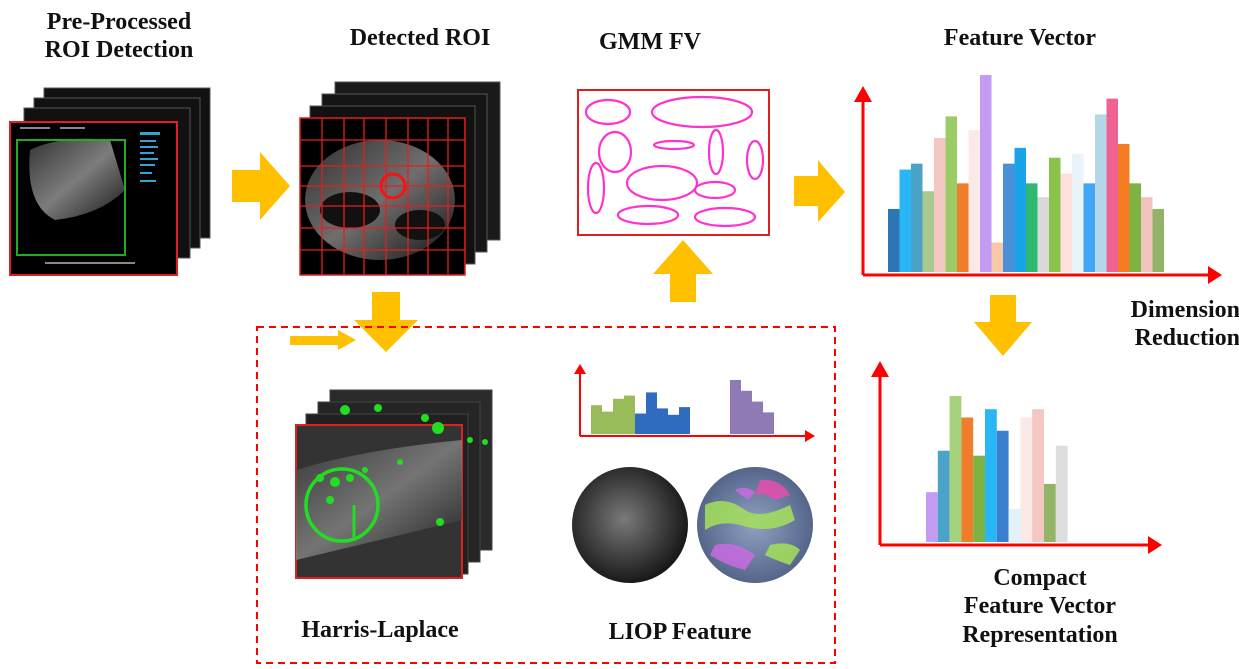 This screenshot has width=1239, height=669. What do you see at coordinates (77, 179) in the screenshot?
I see `ultrasound-image` at bounding box center [77, 179].